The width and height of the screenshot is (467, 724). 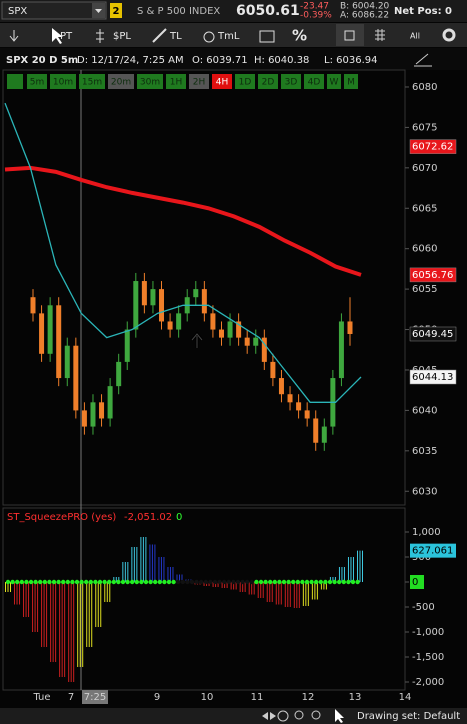 I want to click on x-tick-label: 9, so click(x=157, y=697).